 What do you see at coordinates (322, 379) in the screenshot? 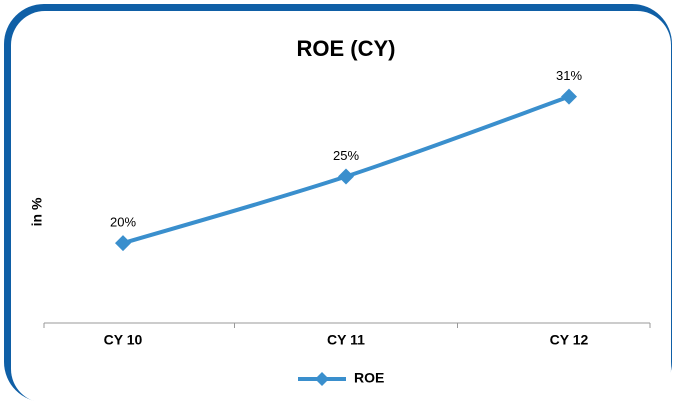
I see `legend-marker` at bounding box center [322, 379].